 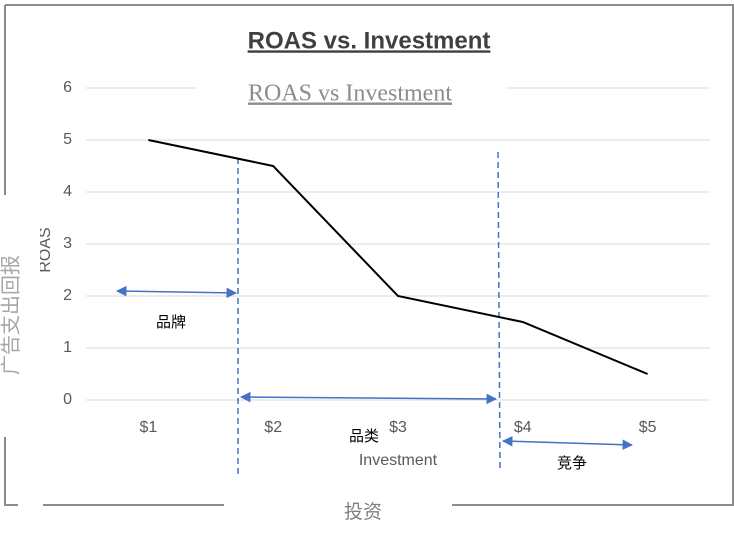 What do you see at coordinates (11, 315) in the screenshot?
I see `y-label-overlay: 广告支出回报` at bounding box center [11, 315].